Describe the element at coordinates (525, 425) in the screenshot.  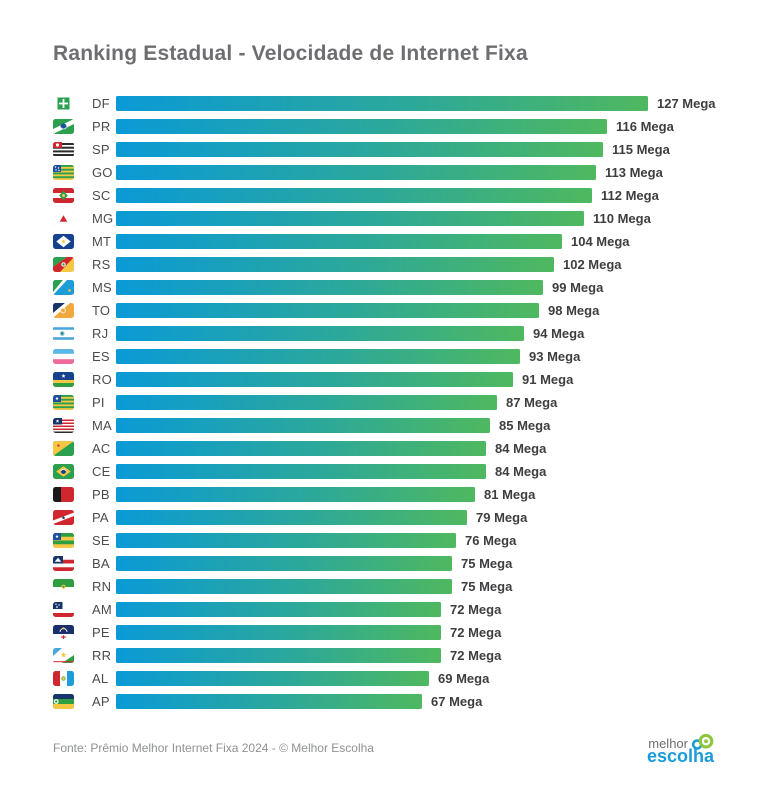
I see `value-label: 85 Mega` at that location.